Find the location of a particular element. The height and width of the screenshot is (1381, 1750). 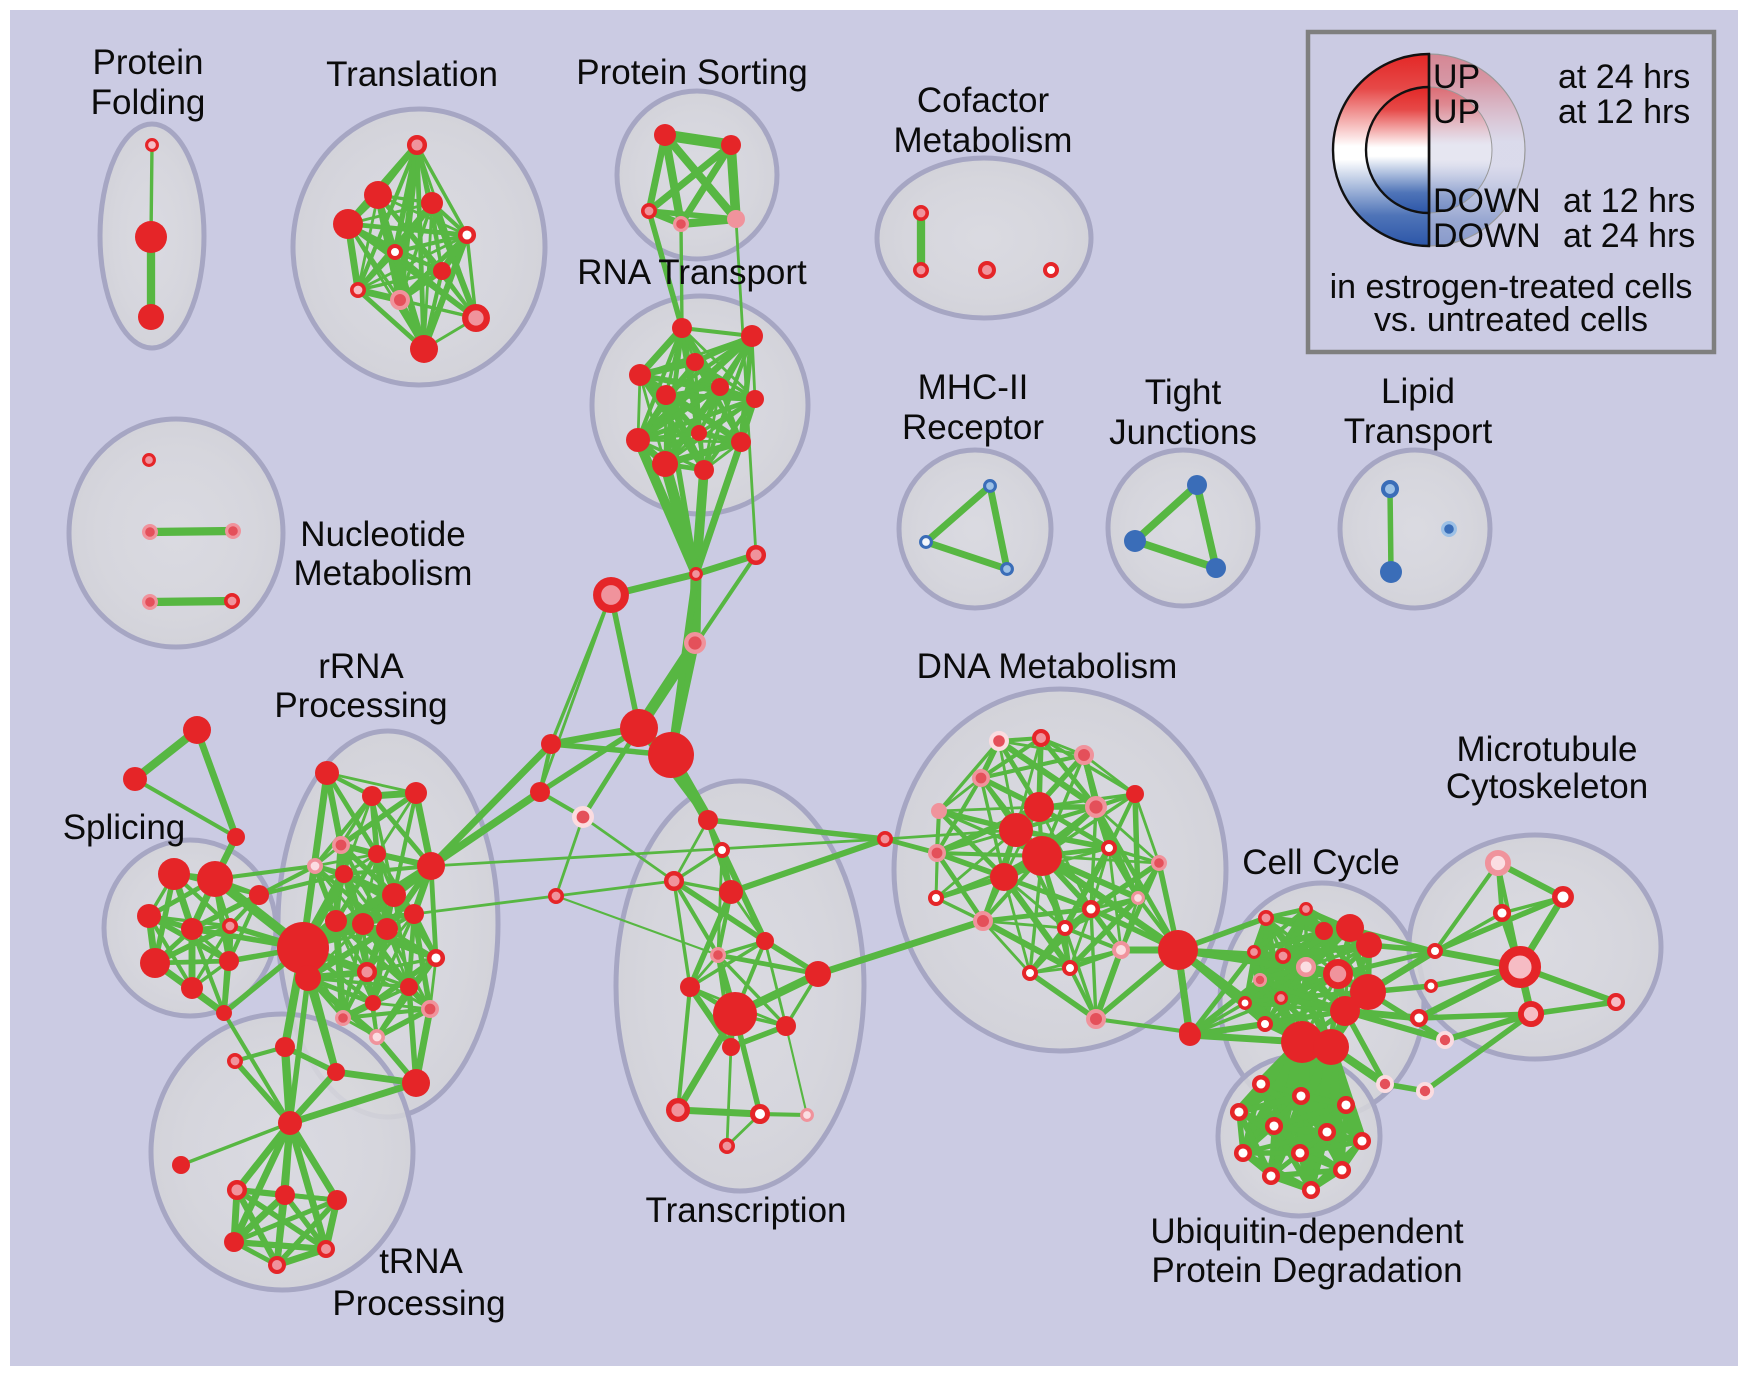

svg-text: Folding is located at coordinates (148, 102).